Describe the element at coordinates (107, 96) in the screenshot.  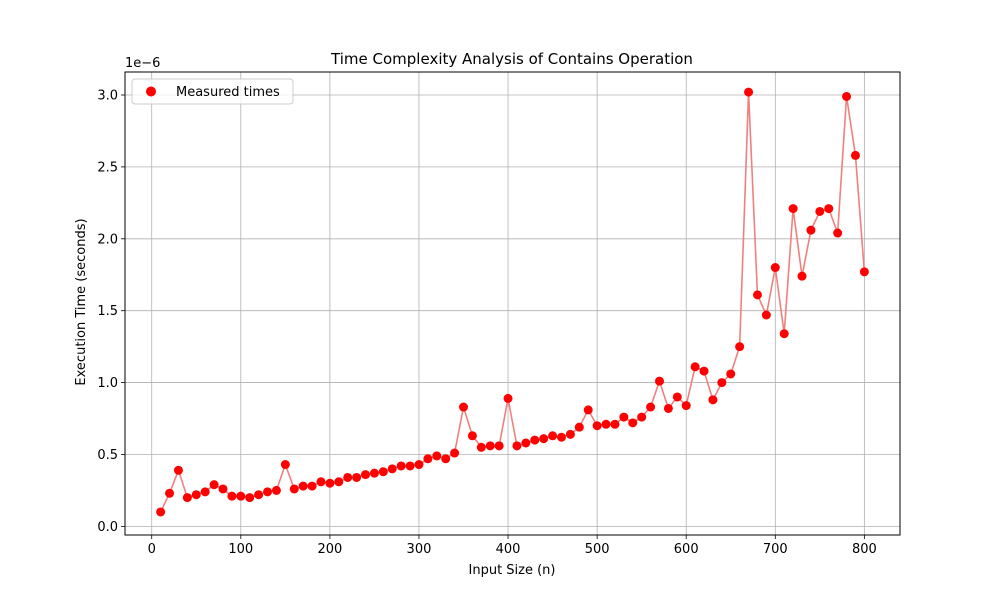
I see `y-tick-label: 3.0` at that location.